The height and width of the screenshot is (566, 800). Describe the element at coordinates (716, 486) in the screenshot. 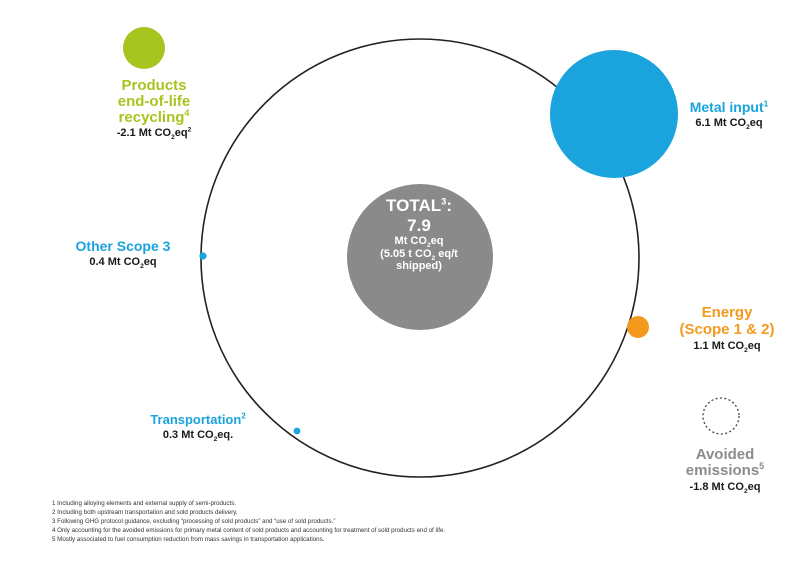

I see `avoided-value-text: -1.8 Mt CO` at that location.